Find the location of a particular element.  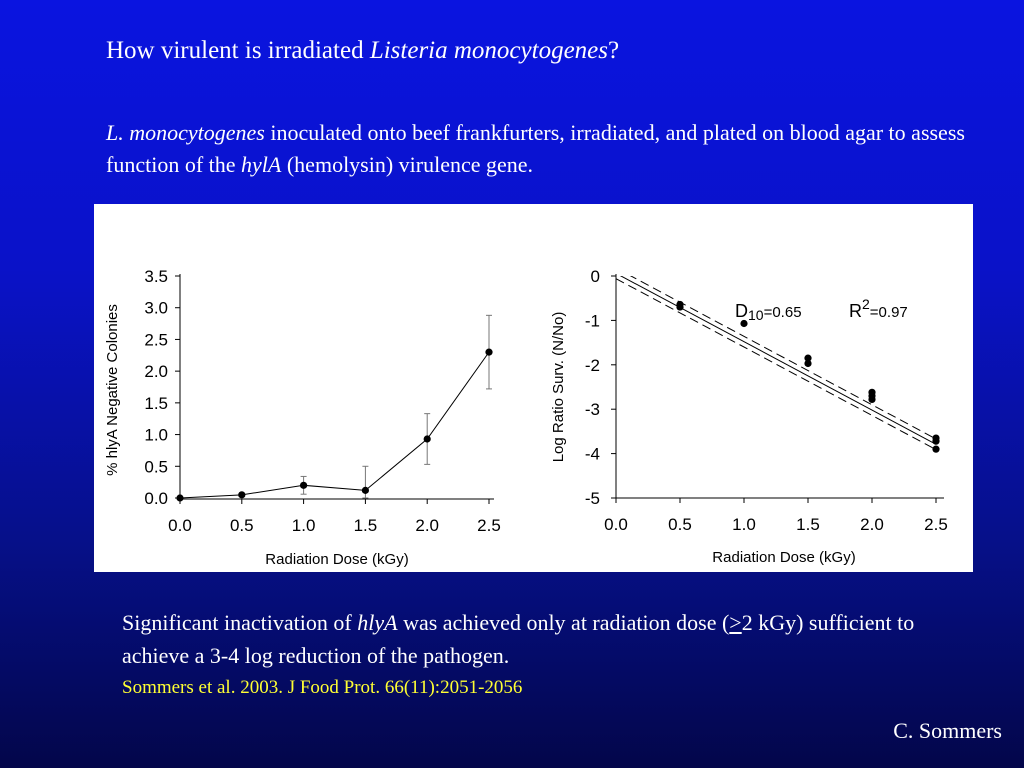

d10-annotation: D10=0.65 is located at coordinates (768, 312).